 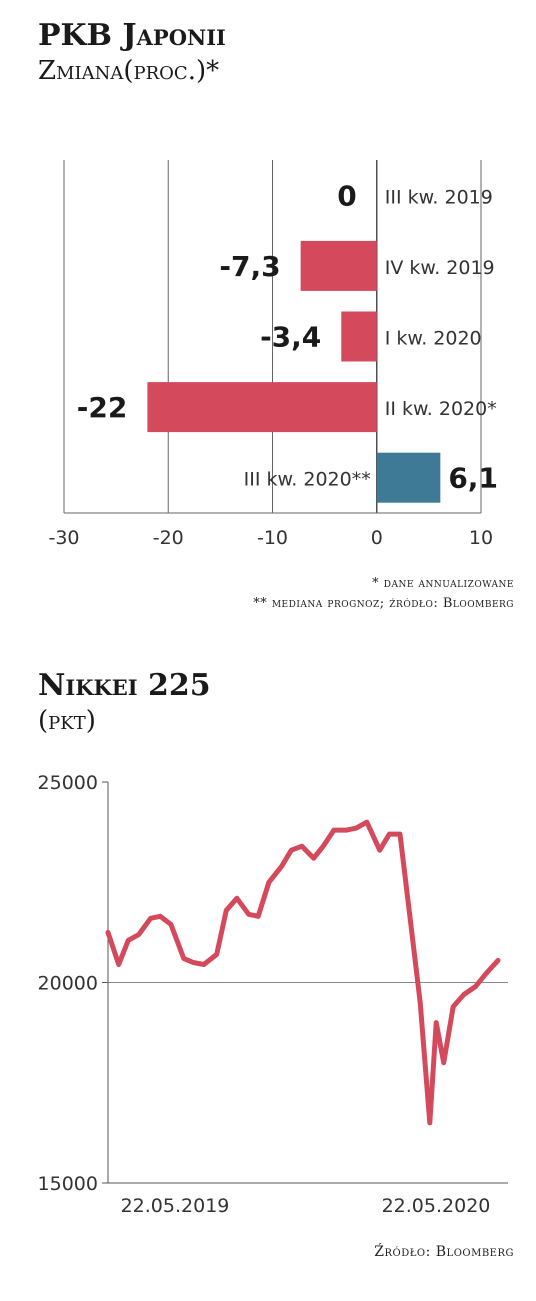 I want to click on gdp-category-label: III kw. 2020**, so click(x=307, y=480).